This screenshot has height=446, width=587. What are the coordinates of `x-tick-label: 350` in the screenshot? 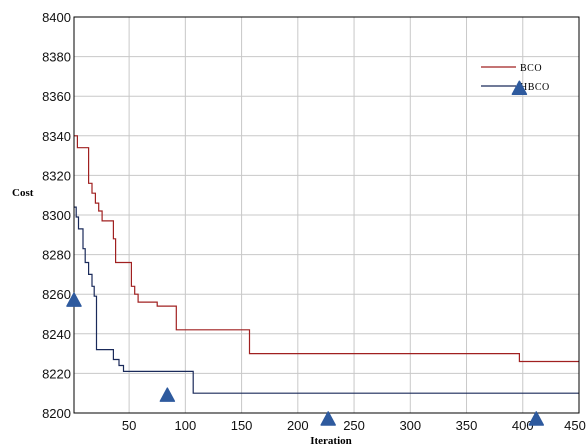 It's located at (467, 425).